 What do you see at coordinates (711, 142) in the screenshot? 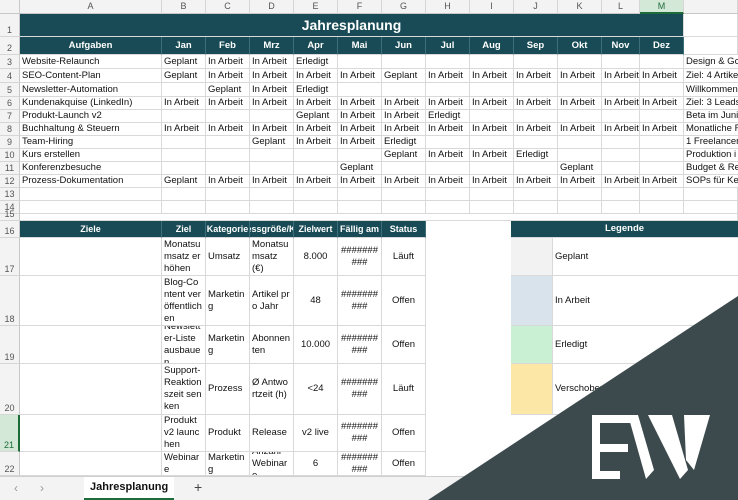
I see `task-note: 1 Freelancer` at bounding box center [711, 142].